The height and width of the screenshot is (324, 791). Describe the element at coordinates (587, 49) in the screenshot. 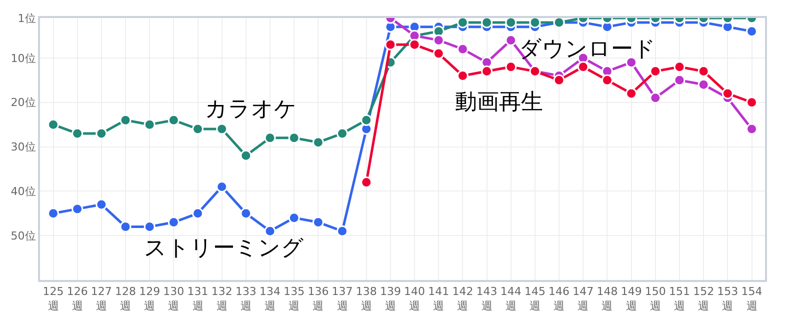

I see `series-label: ダウンロード` at that location.